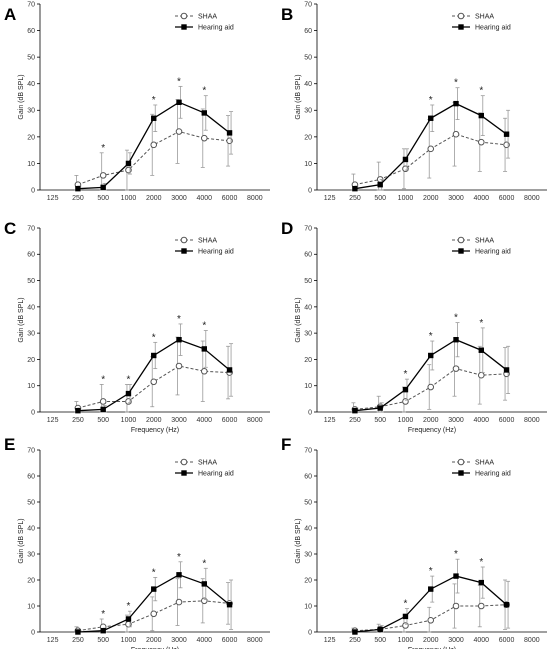  What do you see at coordinates (461, 16) in the screenshot?
I see `legend-marker-shaa` at bounding box center [461, 16].